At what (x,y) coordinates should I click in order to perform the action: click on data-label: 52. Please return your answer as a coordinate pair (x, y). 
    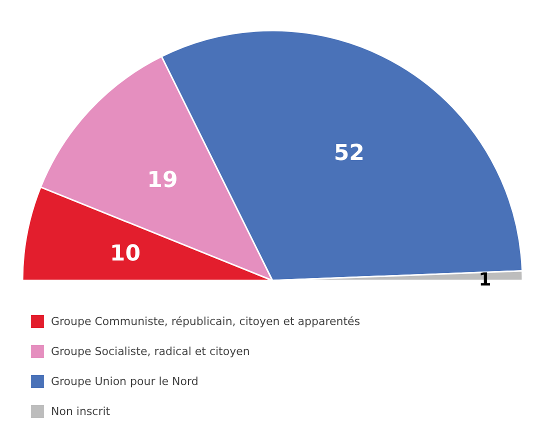
    Looking at the image, I should click on (349, 153).